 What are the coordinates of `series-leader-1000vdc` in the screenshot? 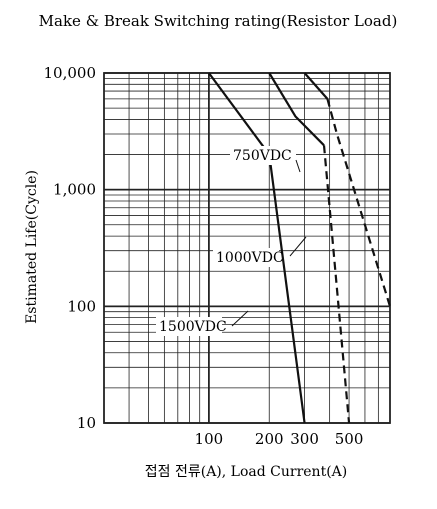 It's located at (298, 246).